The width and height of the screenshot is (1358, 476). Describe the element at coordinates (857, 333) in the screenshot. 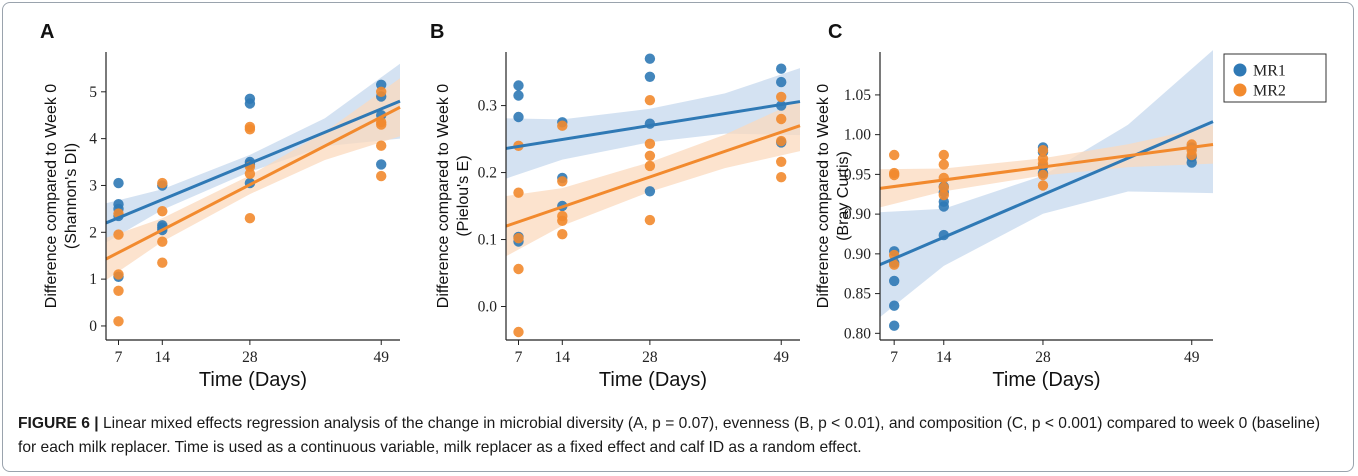

I see `y-tick-label: 0.80` at that location.